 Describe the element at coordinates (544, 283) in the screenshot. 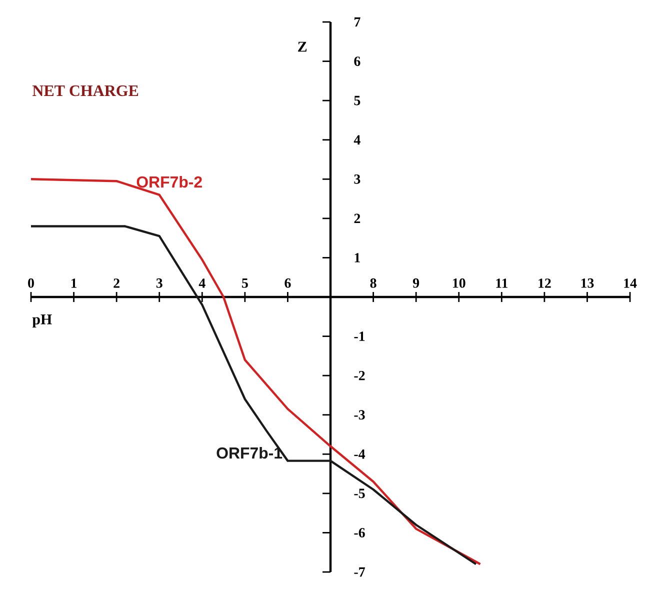

I see `x-tick-label: 12` at that location.